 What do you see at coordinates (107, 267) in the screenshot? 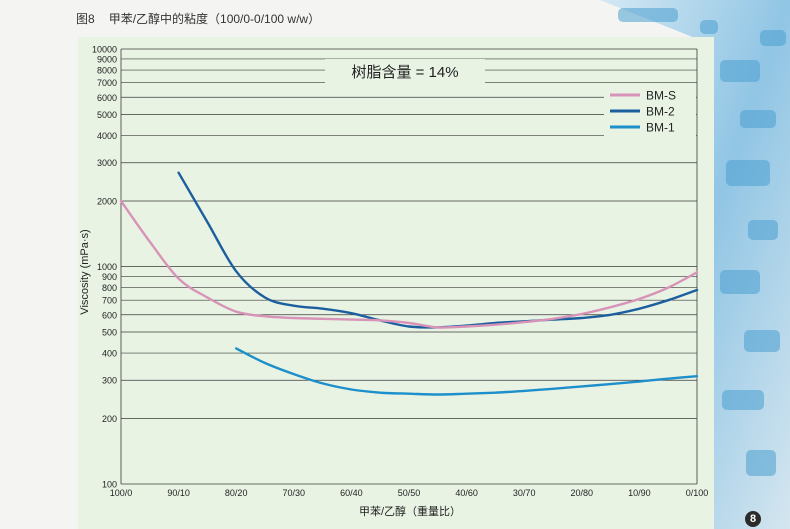
I see `y-tick-label: 1000` at bounding box center [107, 267].